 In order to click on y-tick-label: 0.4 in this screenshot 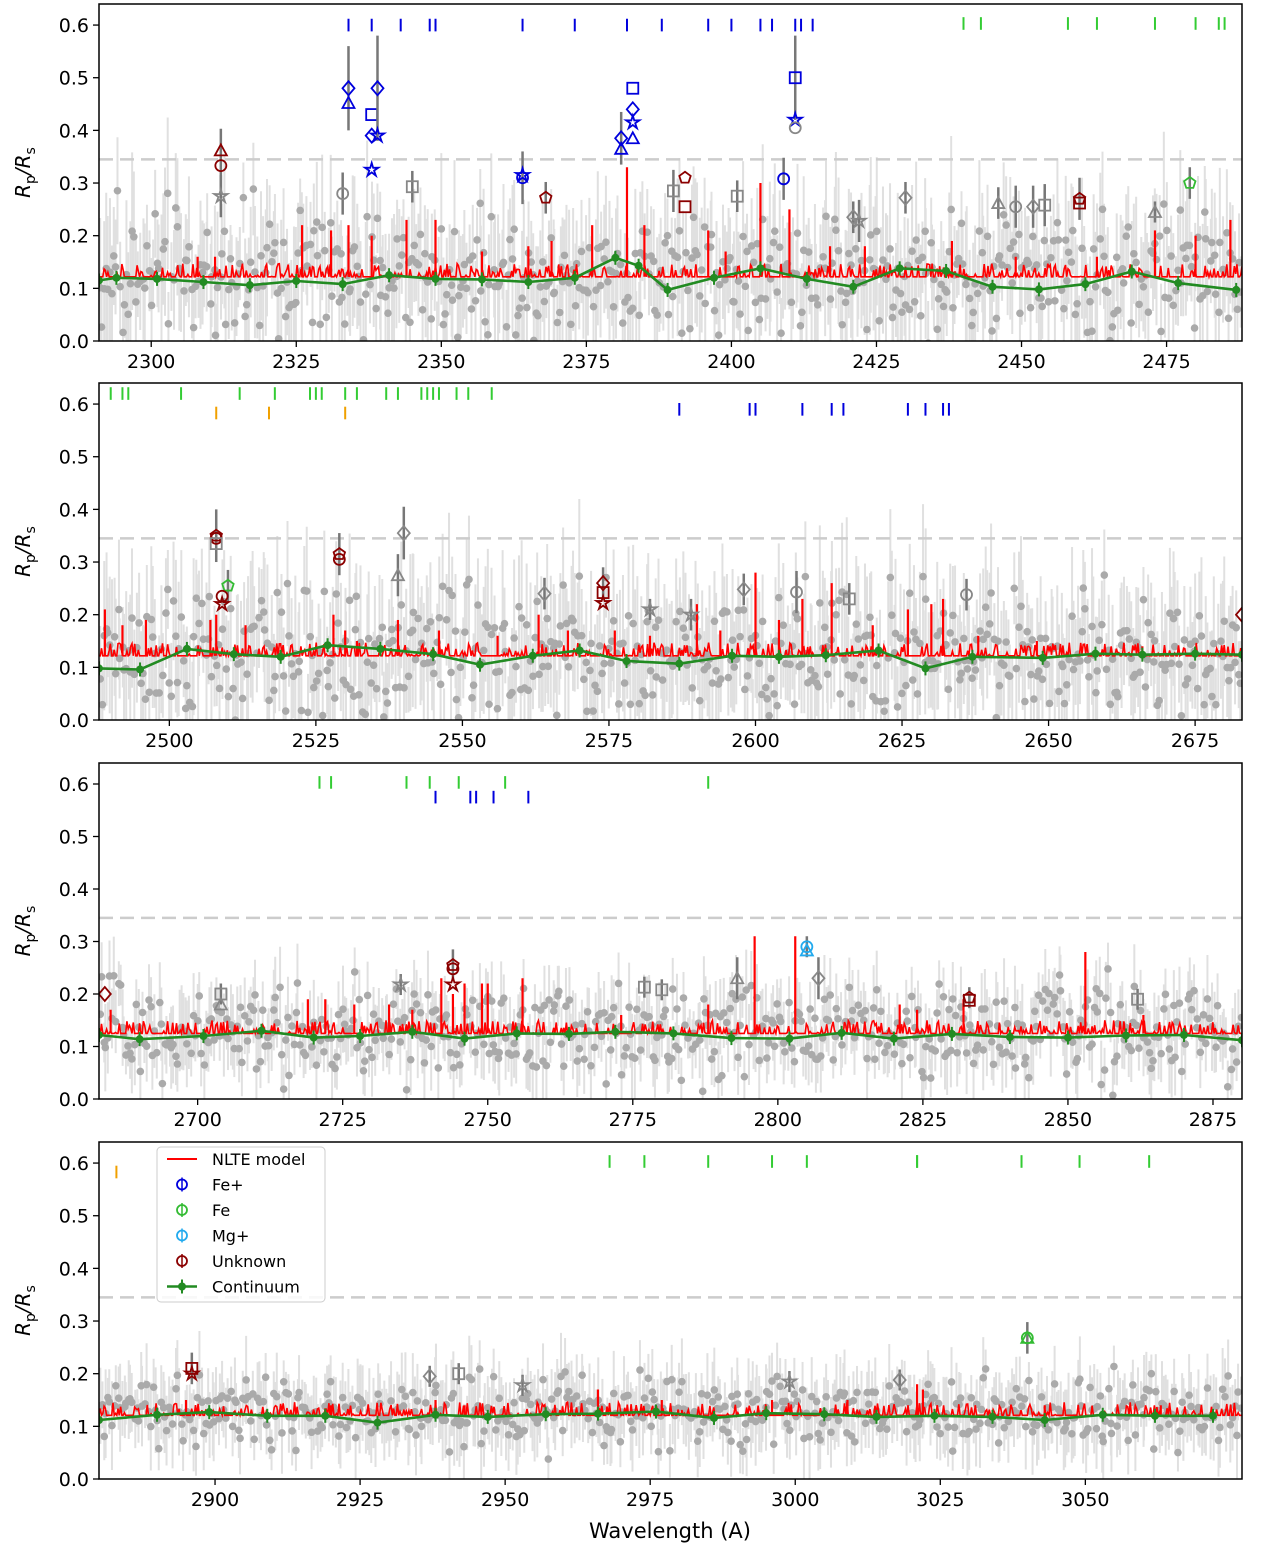, I will do `click(74, 510)`.